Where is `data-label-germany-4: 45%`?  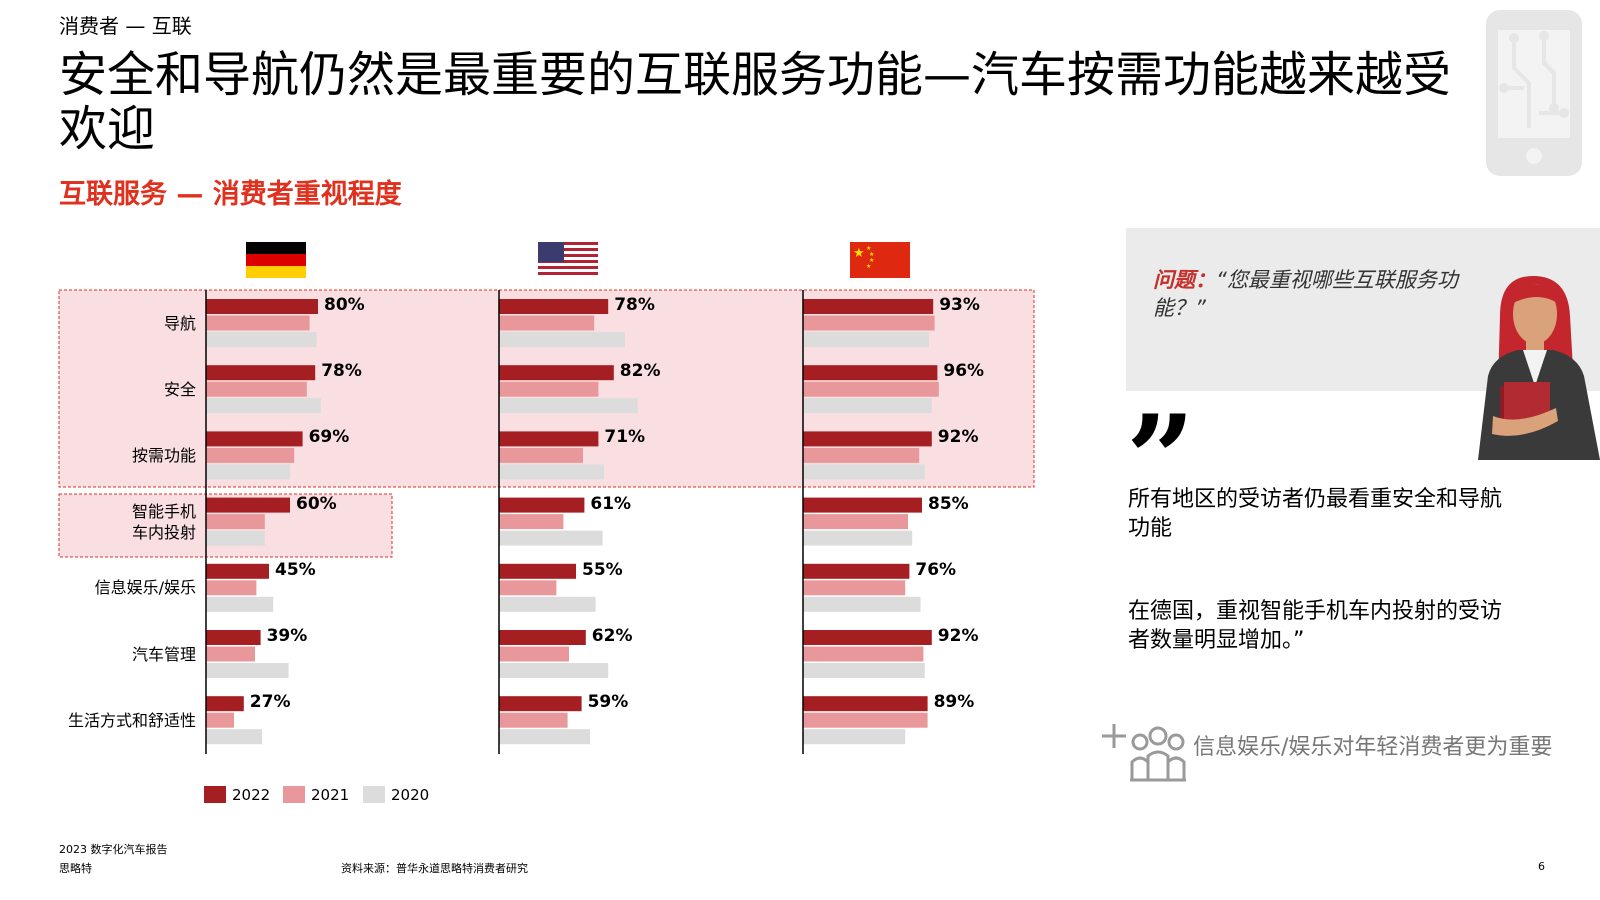 data-label-germany-4: 45% is located at coordinates (295, 569).